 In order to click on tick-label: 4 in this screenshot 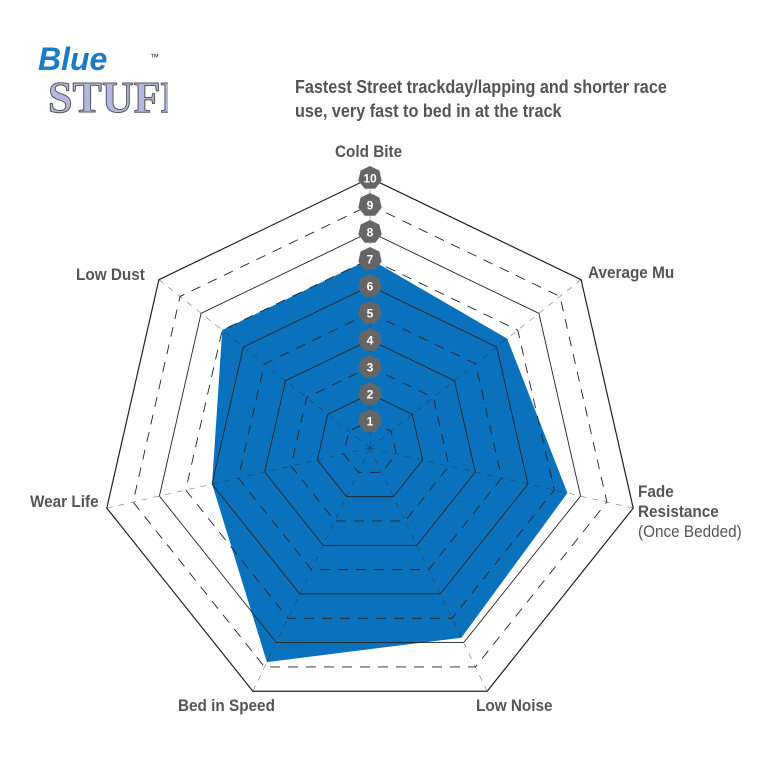, I will do `click(370, 341)`.